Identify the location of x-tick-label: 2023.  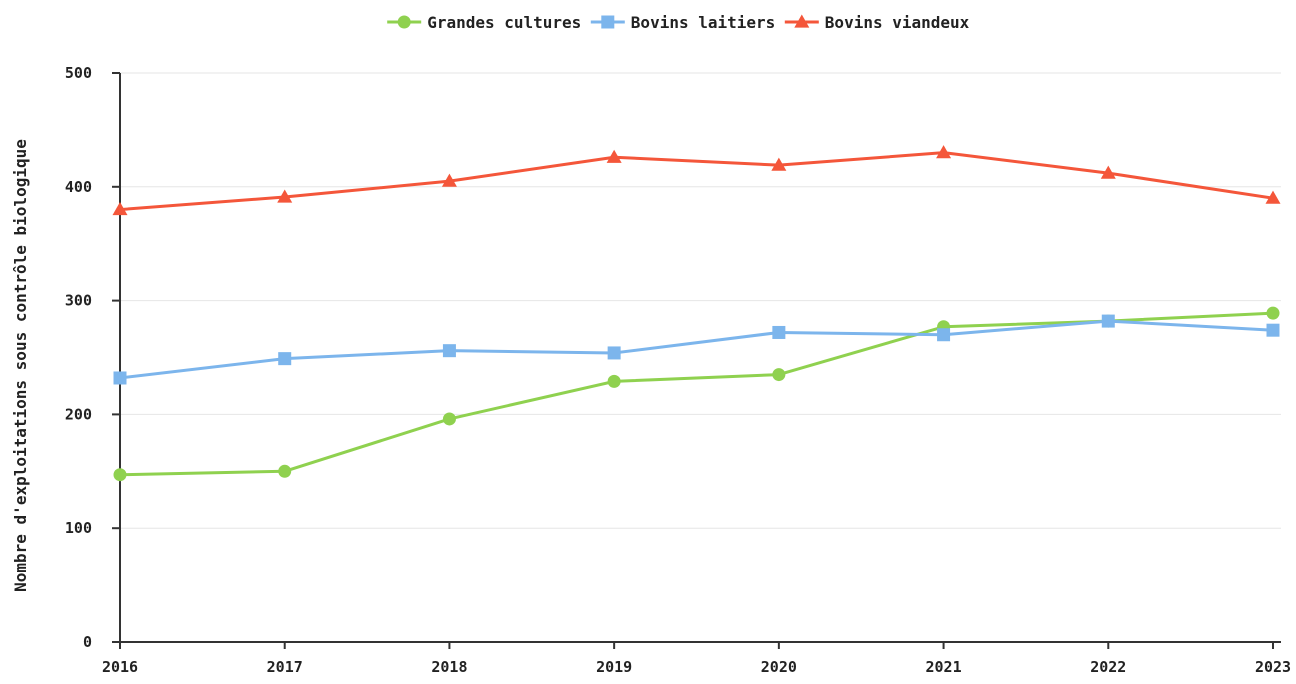
(1273, 667).